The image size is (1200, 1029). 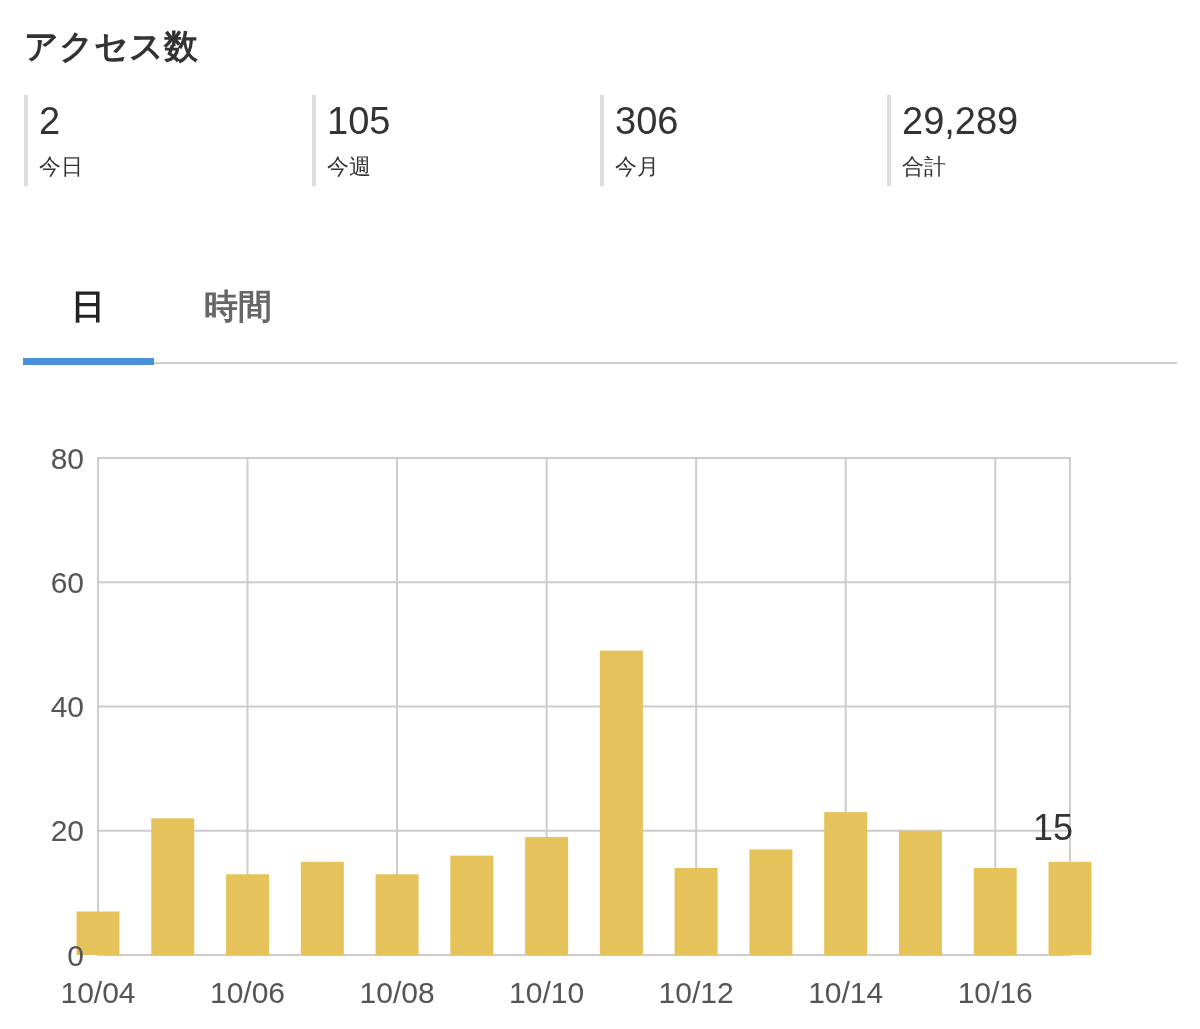 What do you see at coordinates (696, 992) in the screenshot?
I see `x-tick-label: 10/12` at bounding box center [696, 992].